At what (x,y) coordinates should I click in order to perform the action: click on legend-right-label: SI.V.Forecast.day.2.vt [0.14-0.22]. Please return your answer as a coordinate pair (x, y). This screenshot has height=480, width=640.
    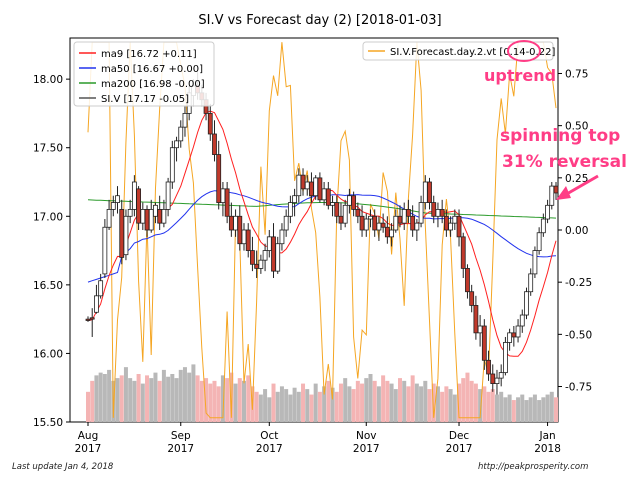
    Looking at the image, I should click on (472, 52).